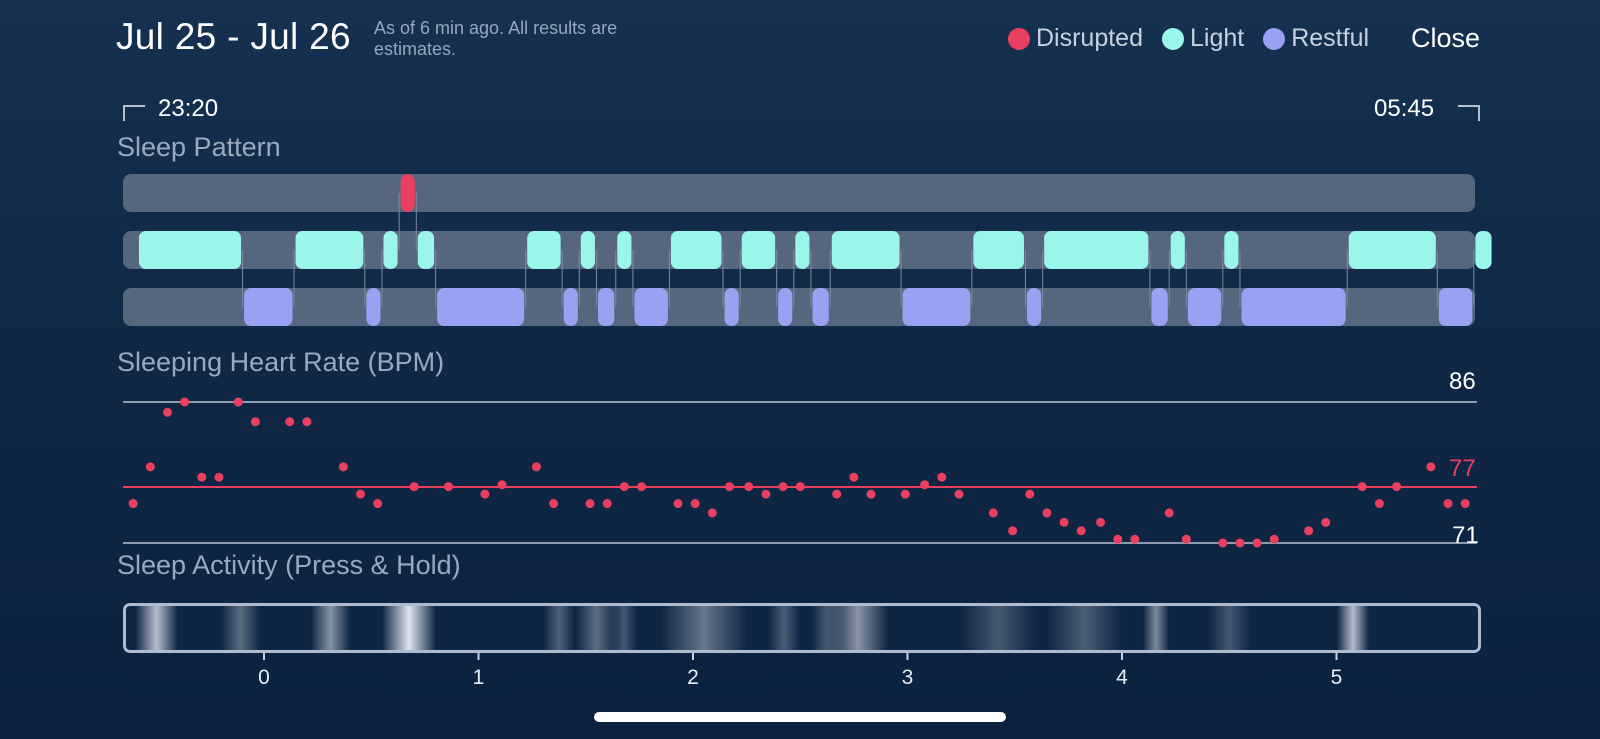 The width and height of the screenshot is (1600, 739). Describe the element at coordinates (1469, 113) in the screenshot. I see `range-end-bracket-icon` at that location.